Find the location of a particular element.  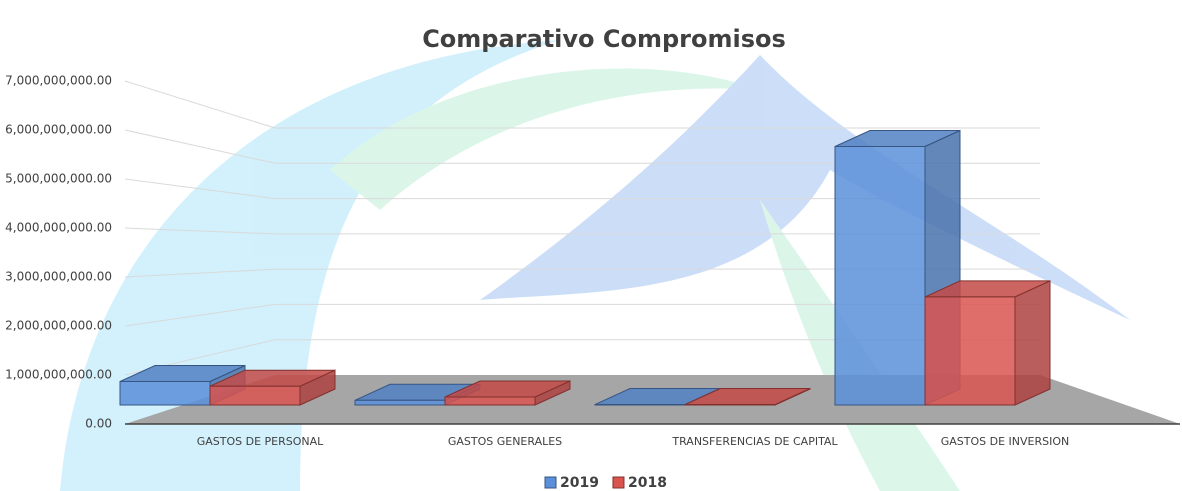

y-tick-label: 2,000,000,000.00 is located at coordinates (58, 326).